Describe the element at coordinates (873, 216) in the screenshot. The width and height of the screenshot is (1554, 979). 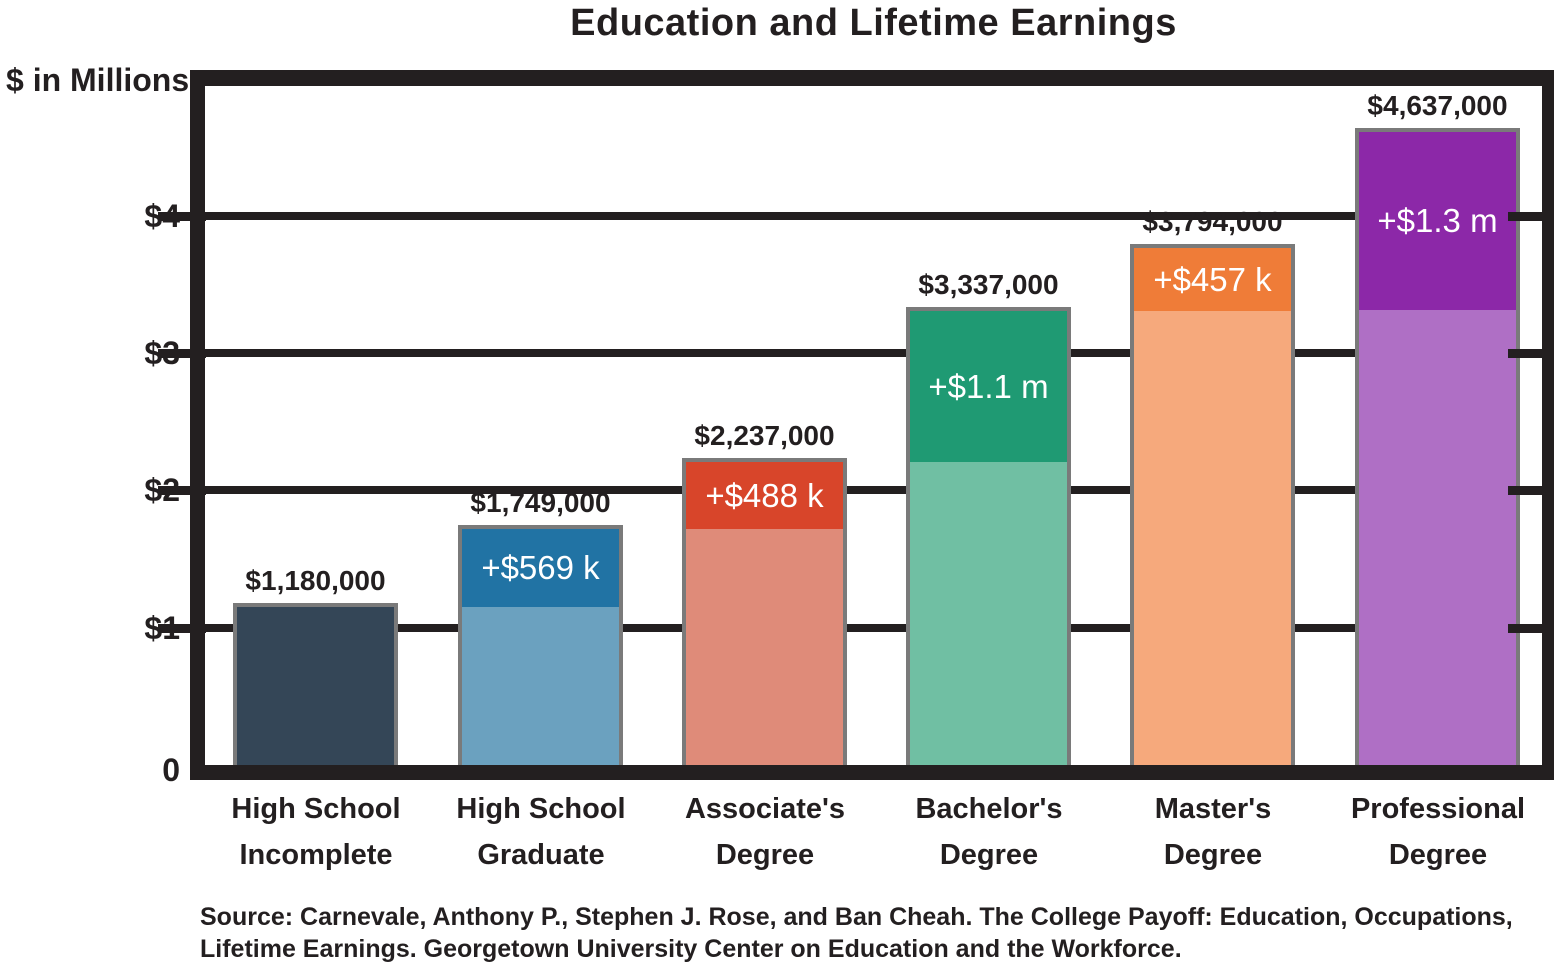
I see `gridline-4m` at that location.